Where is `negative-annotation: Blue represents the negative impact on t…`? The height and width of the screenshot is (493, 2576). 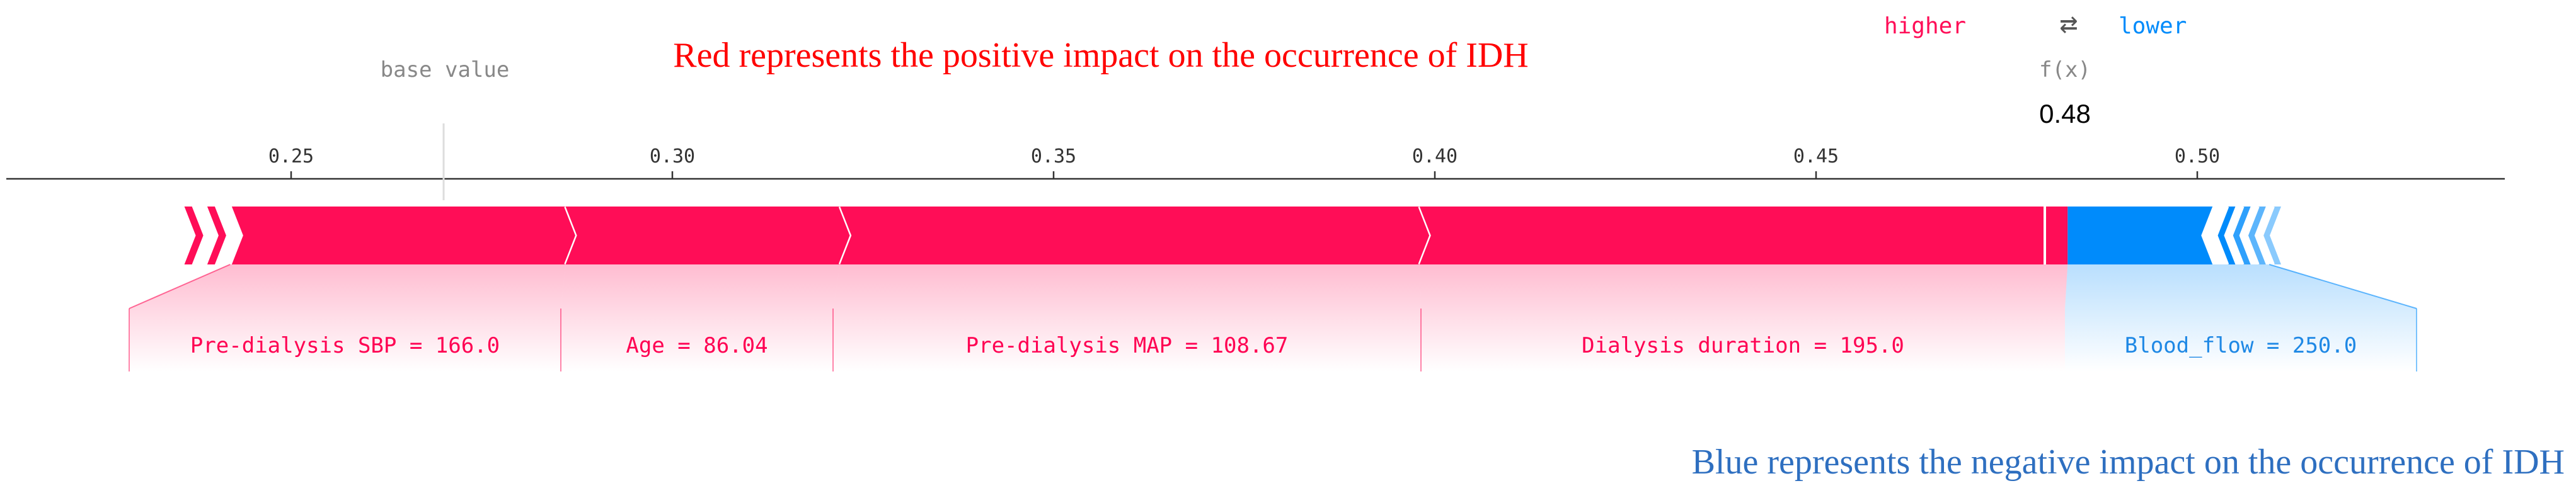 negative-annotation: Blue represents the negative impact on t… is located at coordinates (2128, 462).